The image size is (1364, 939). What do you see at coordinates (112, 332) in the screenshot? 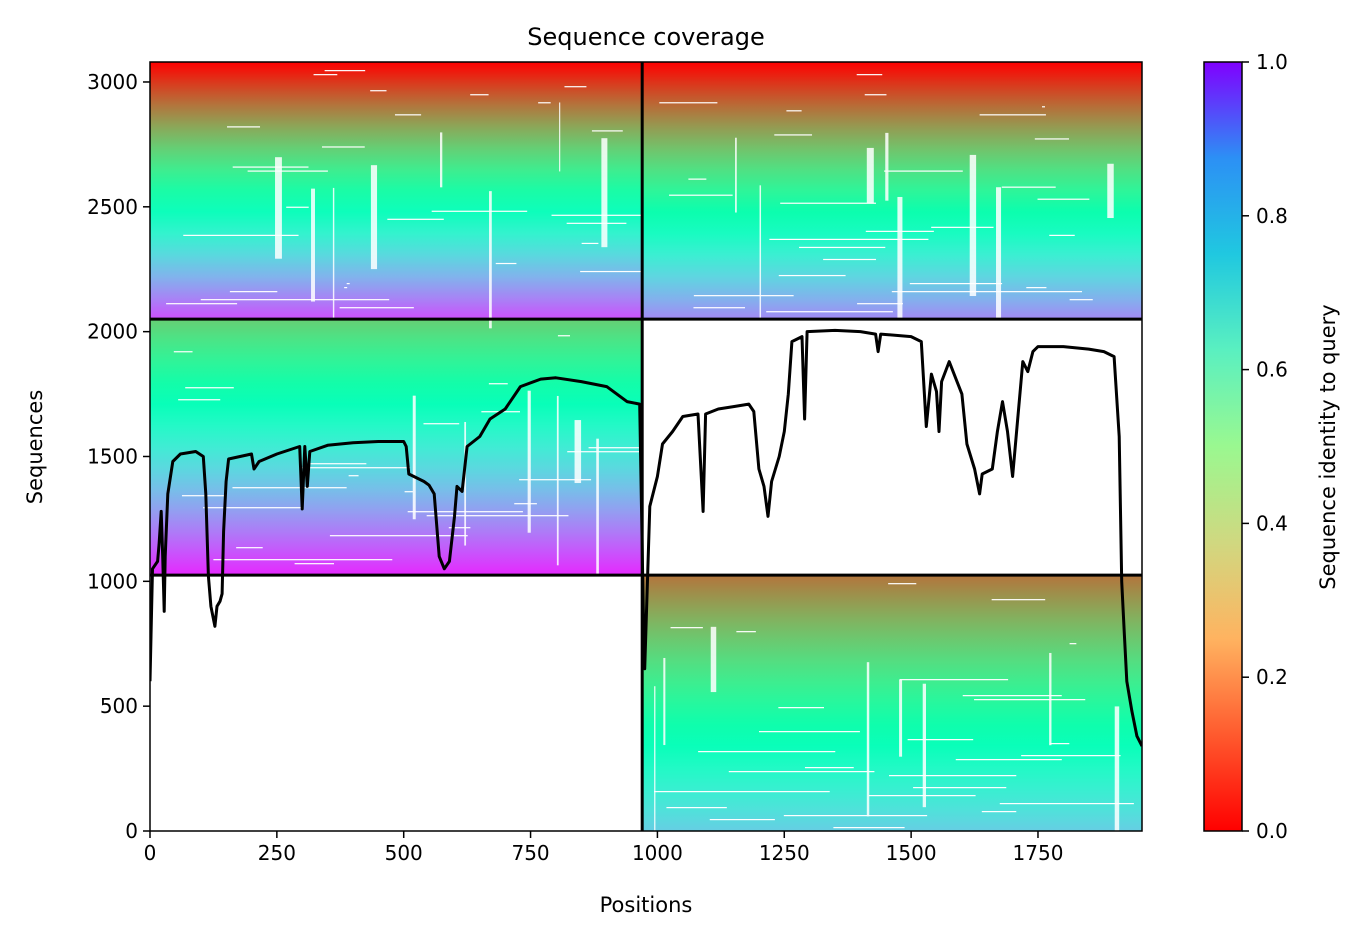
I see `y-tick-label: 2000` at bounding box center [112, 332].